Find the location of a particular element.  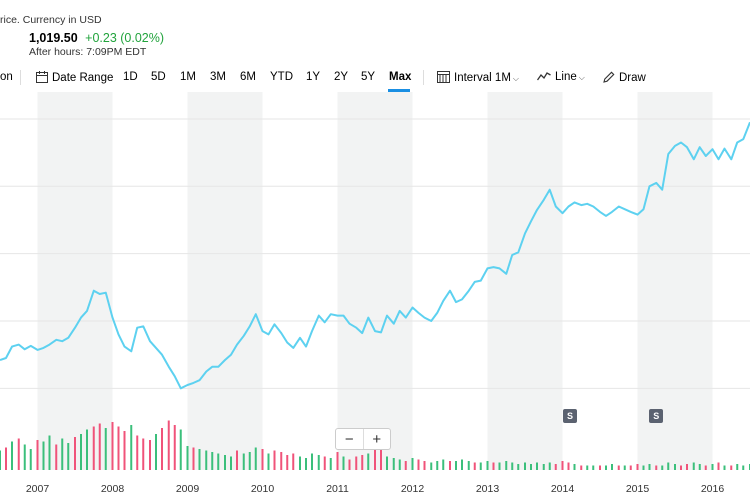

interval-dropdown: Interval 1M ⌵ is located at coordinates (478, 77).